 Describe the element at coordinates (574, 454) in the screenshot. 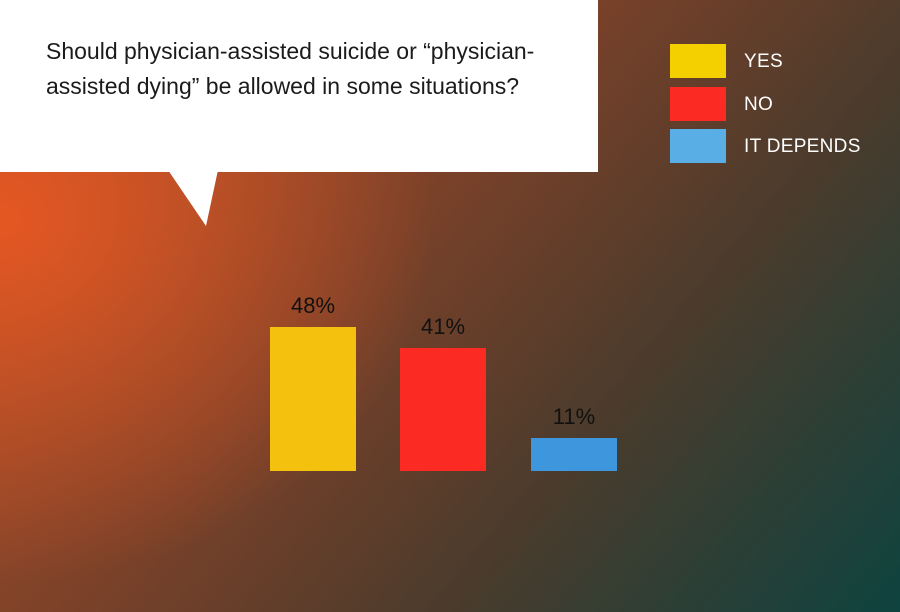

I see `bar-it-depends` at that location.